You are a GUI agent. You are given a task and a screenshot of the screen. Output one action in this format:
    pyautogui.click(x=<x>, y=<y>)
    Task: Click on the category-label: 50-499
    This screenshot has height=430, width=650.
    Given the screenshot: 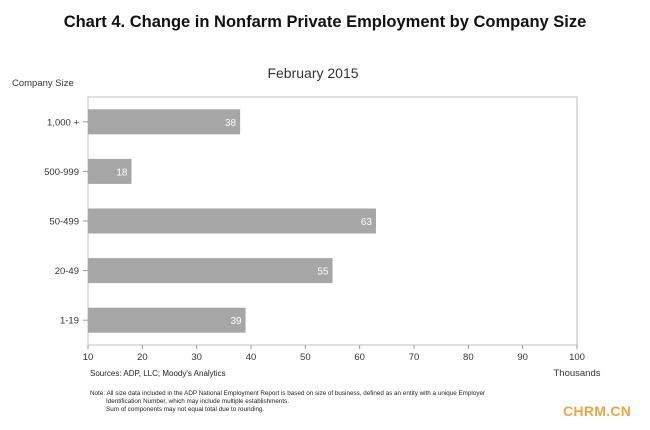 What is the action you would take?
    pyautogui.click(x=64, y=222)
    